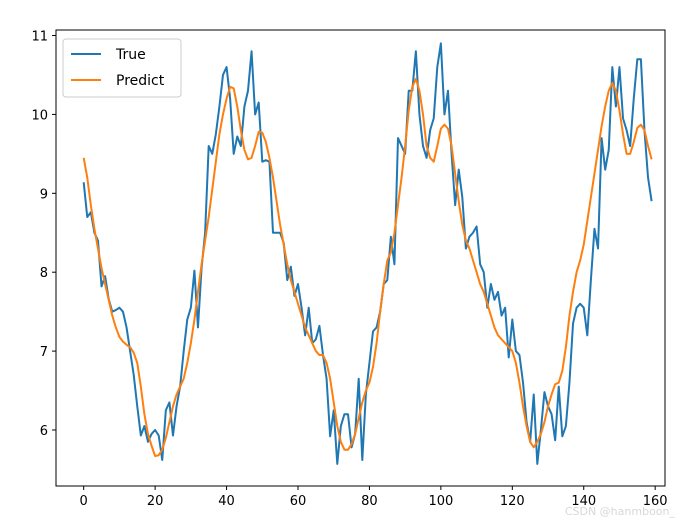 The image size is (681, 524). What do you see at coordinates (512, 501) in the screenshot?
I see `x-tick-label: 120` at bounding box center [512, 501].